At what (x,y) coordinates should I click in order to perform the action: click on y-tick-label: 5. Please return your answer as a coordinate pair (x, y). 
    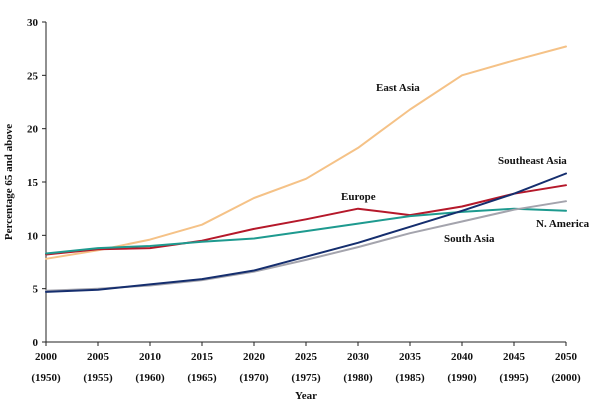
    Looking at the image, I should click on (36, 290).